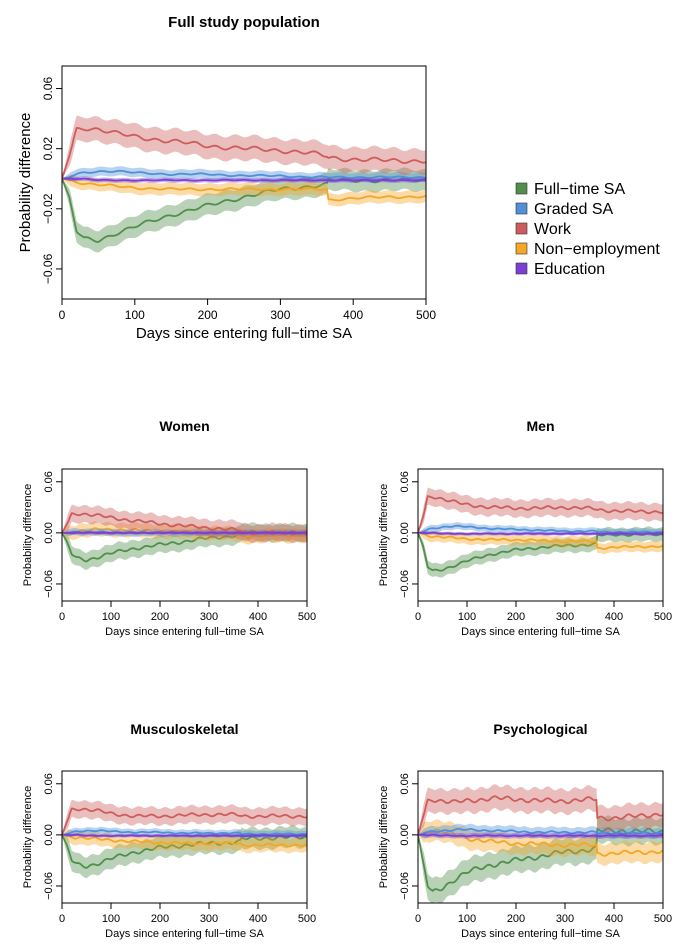 The image size is (676, 948). What do you see at coordinates (48, 208) in the screenshot?
I see `y-tick-label: −0.02` at bounding box center [48, 208].